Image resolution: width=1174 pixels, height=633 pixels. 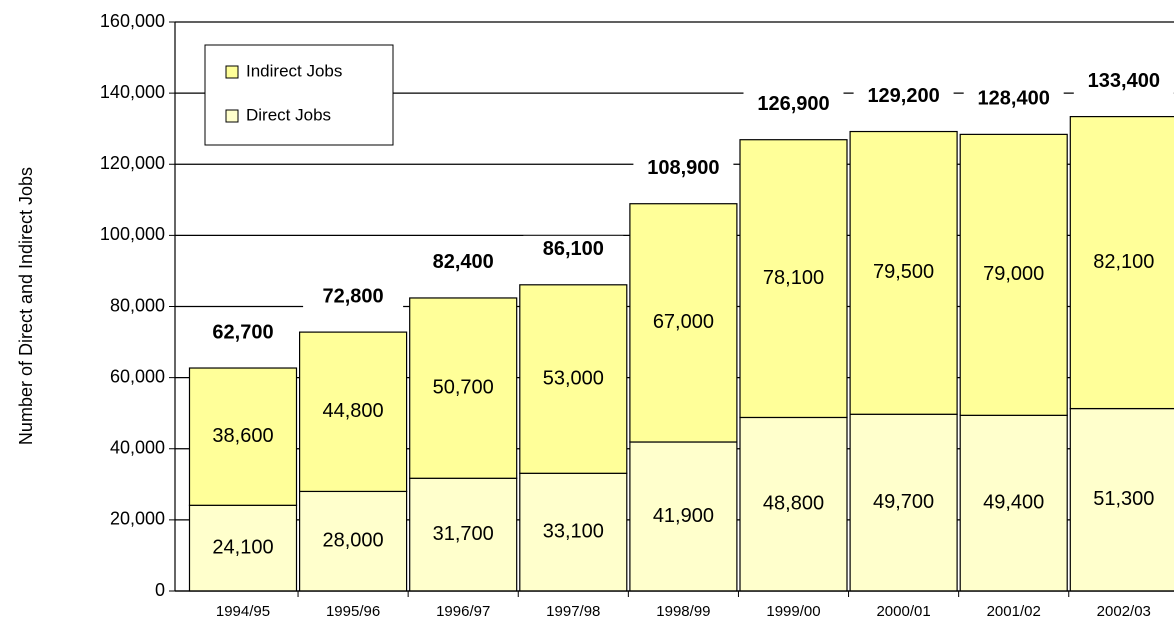 What do you see at coordinates (463, 611) in the screenshot?
I see `x-tick-label: 1996/97` at bounding box center [463, 611].